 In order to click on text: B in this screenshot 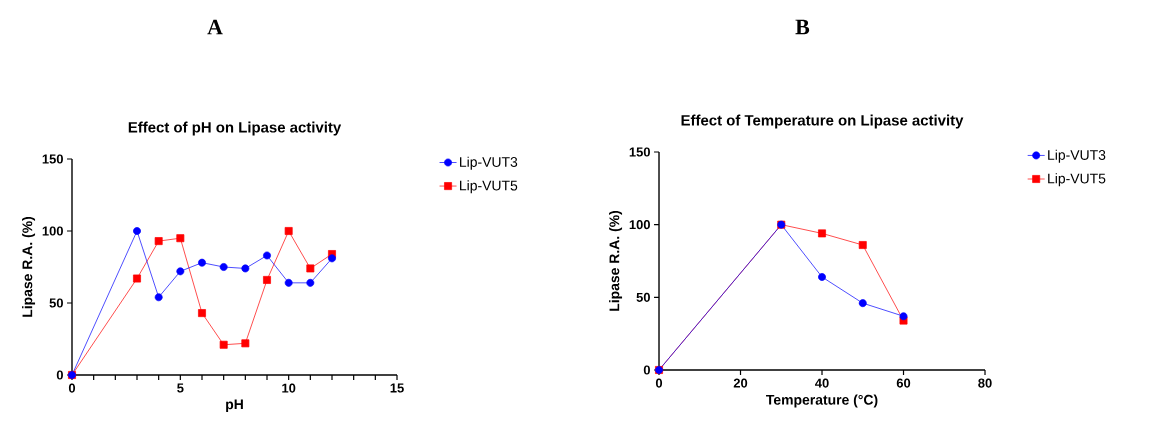, I will do `click(802, 27)`.